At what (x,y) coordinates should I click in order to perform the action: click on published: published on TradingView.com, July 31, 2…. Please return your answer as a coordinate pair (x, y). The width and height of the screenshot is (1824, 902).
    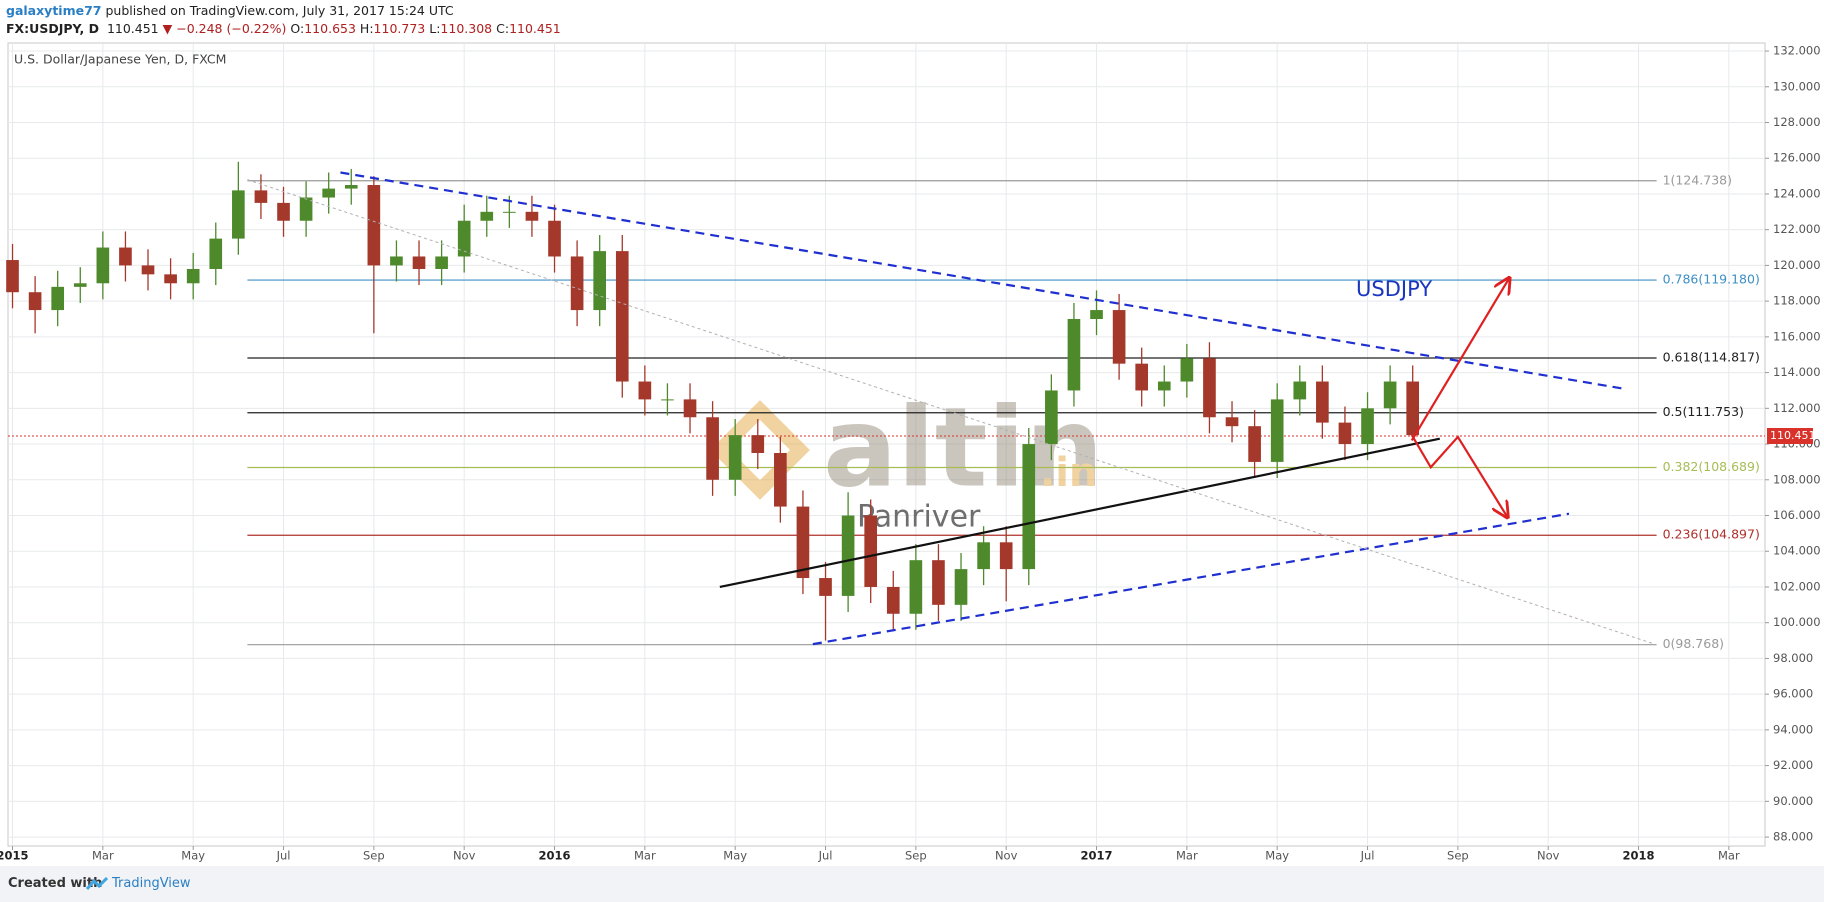
    Looking at the image, I should click on (279, 10).